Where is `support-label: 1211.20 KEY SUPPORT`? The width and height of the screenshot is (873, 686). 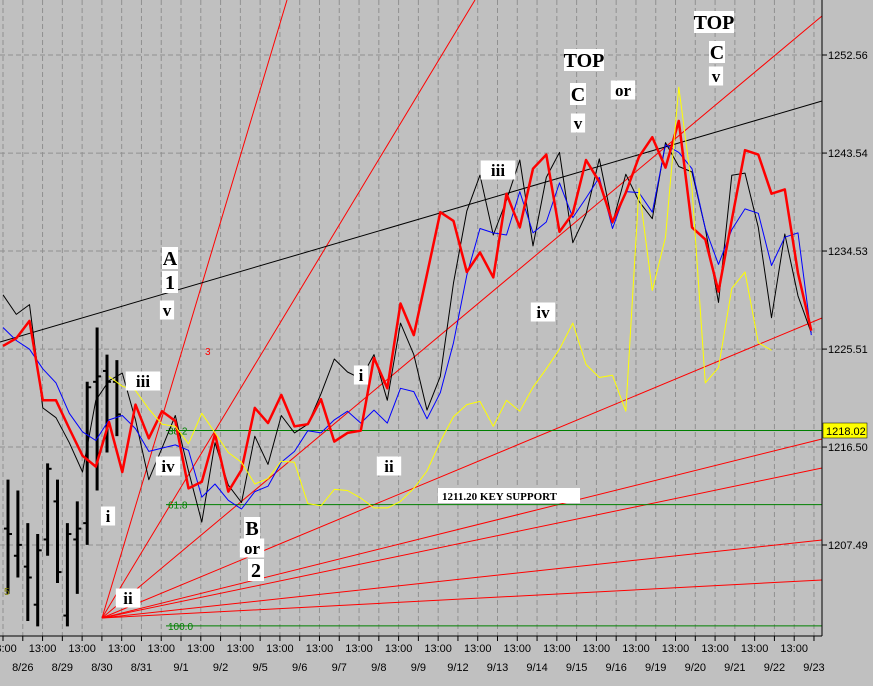
support-label: 1211.20 KEY SUPPORT is located at coordinates (509, 495).